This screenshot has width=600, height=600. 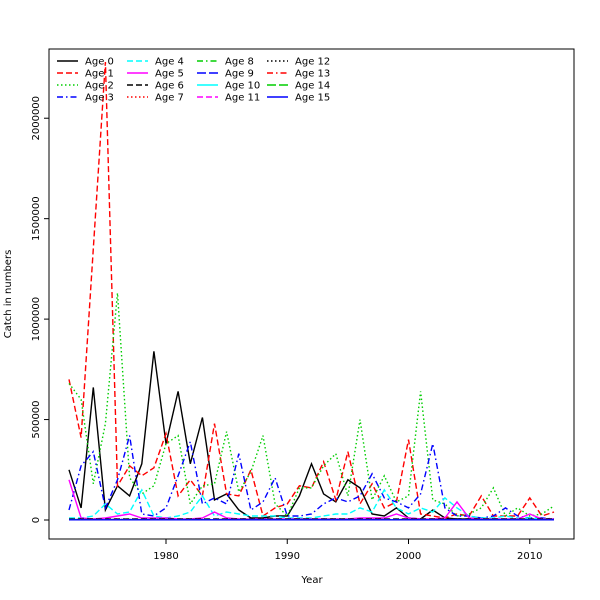 What do you see at coordinates (165, 556) in the screenshot?
I see `x-tick-label: 1980` at bounding box center [165, 556].